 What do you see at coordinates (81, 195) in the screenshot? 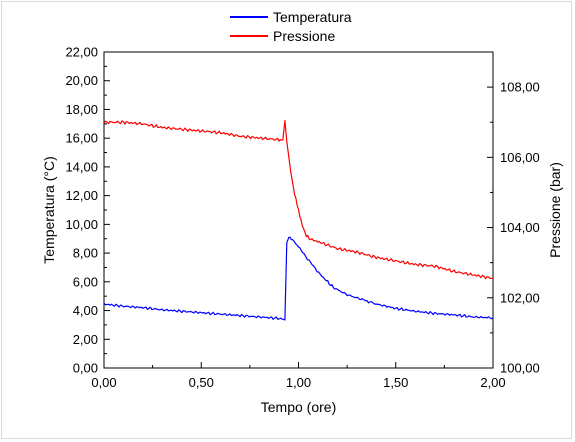
I see `y-left-tick-label: 12,00` at bounding box center [81, 195].